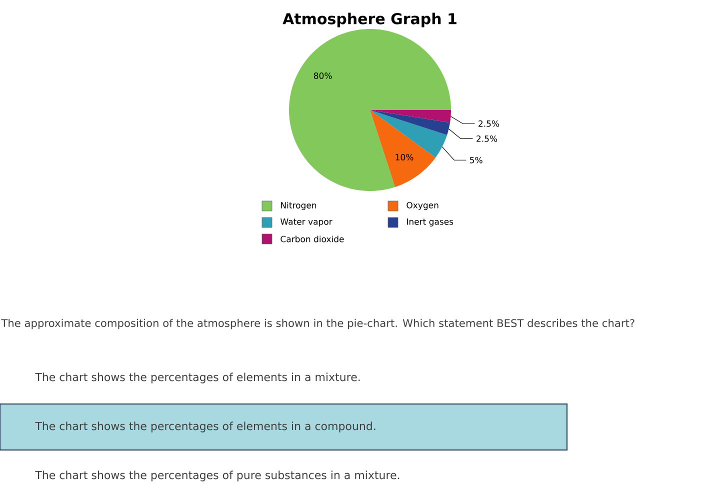 The image size is (720, 488). I want to click on legend-label: Carbon dioxide, so click(312, 239).